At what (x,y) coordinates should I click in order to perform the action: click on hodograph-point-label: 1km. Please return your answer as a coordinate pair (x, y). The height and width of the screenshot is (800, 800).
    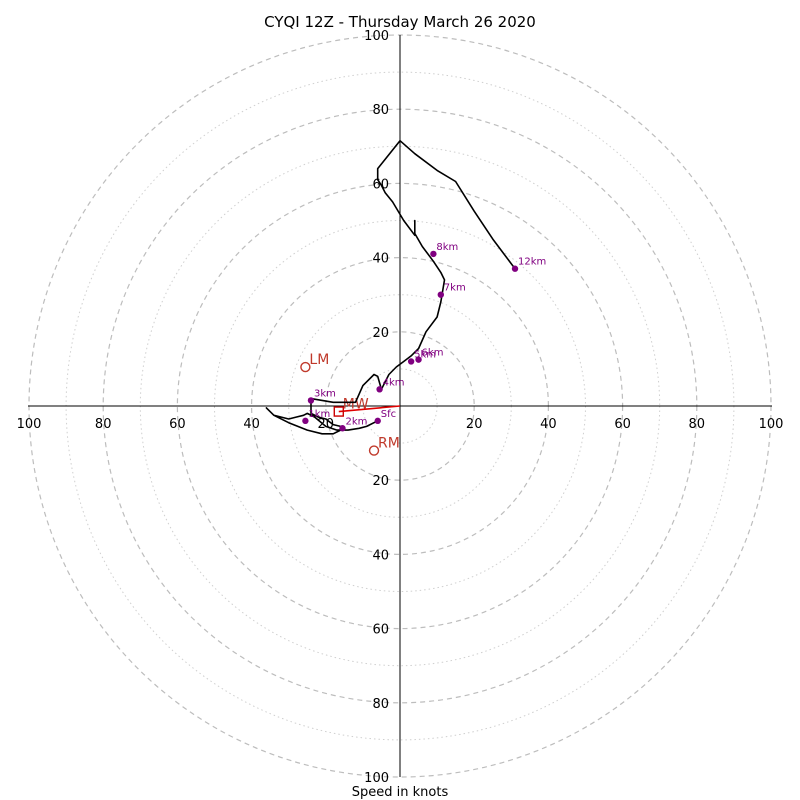
    Looking at the image, I should click on (319, 414).